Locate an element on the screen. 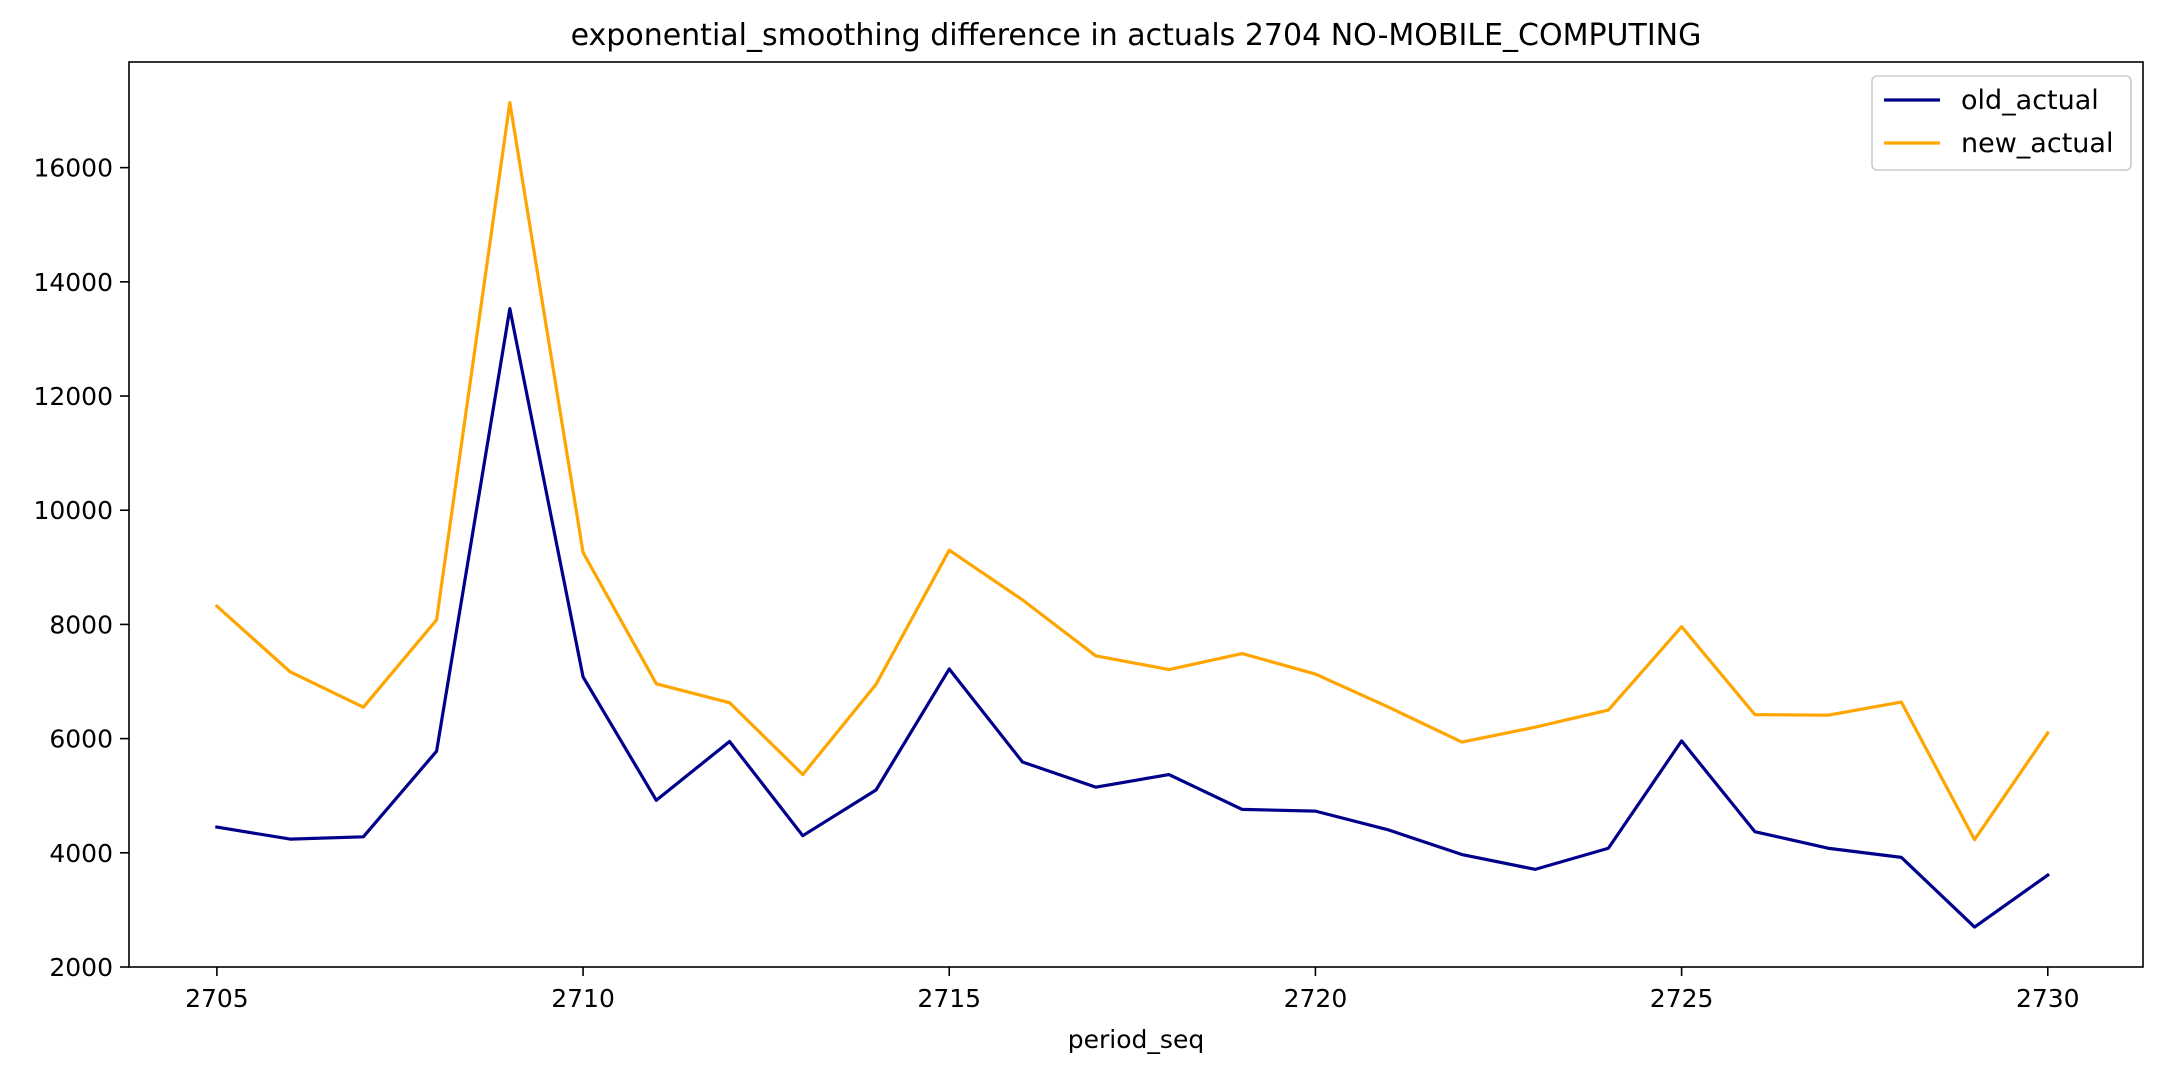 This screenshot has width=2162, height=1076. x-tick-label: 2705 is located at coordinates (217, 998).